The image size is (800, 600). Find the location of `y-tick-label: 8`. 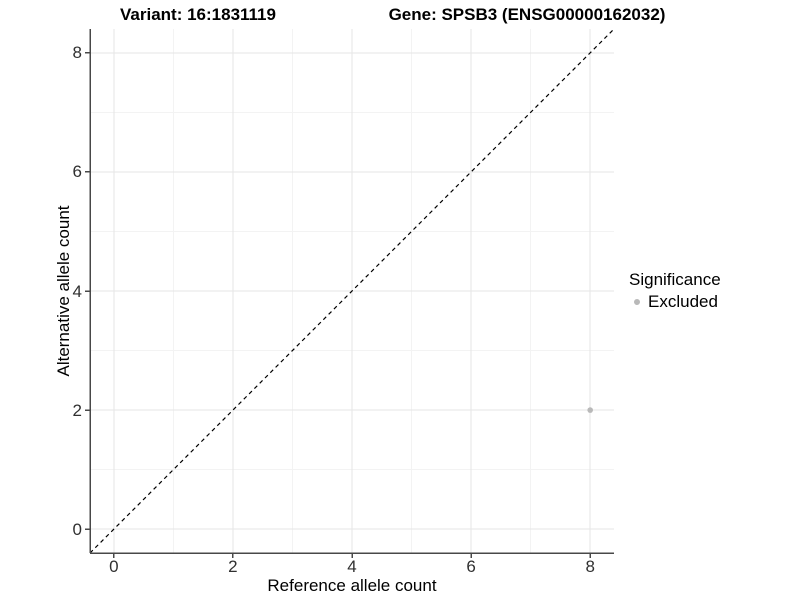

y-tick-label: 8 is located at coordinates (77, 53).